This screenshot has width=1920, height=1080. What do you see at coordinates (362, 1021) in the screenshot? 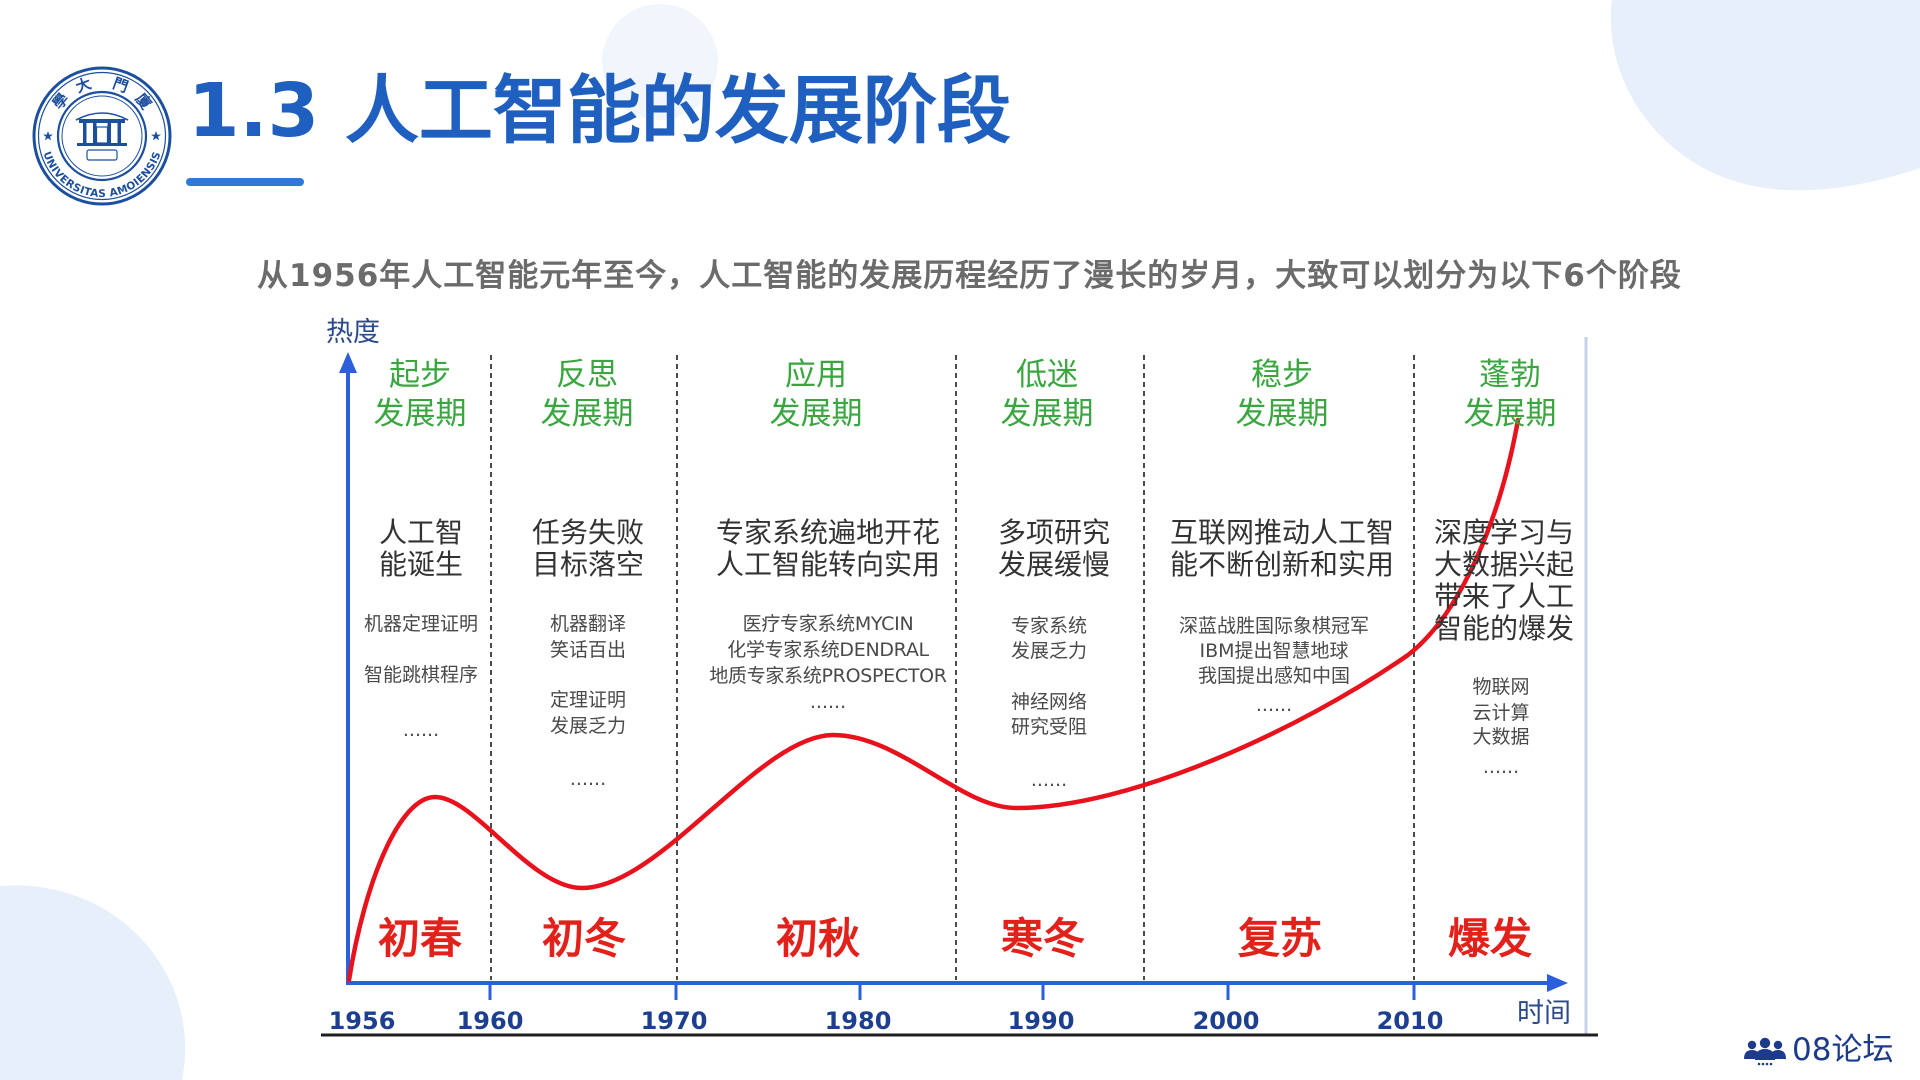
I see `year-label: 1956` at bounding box center [362, 1021].